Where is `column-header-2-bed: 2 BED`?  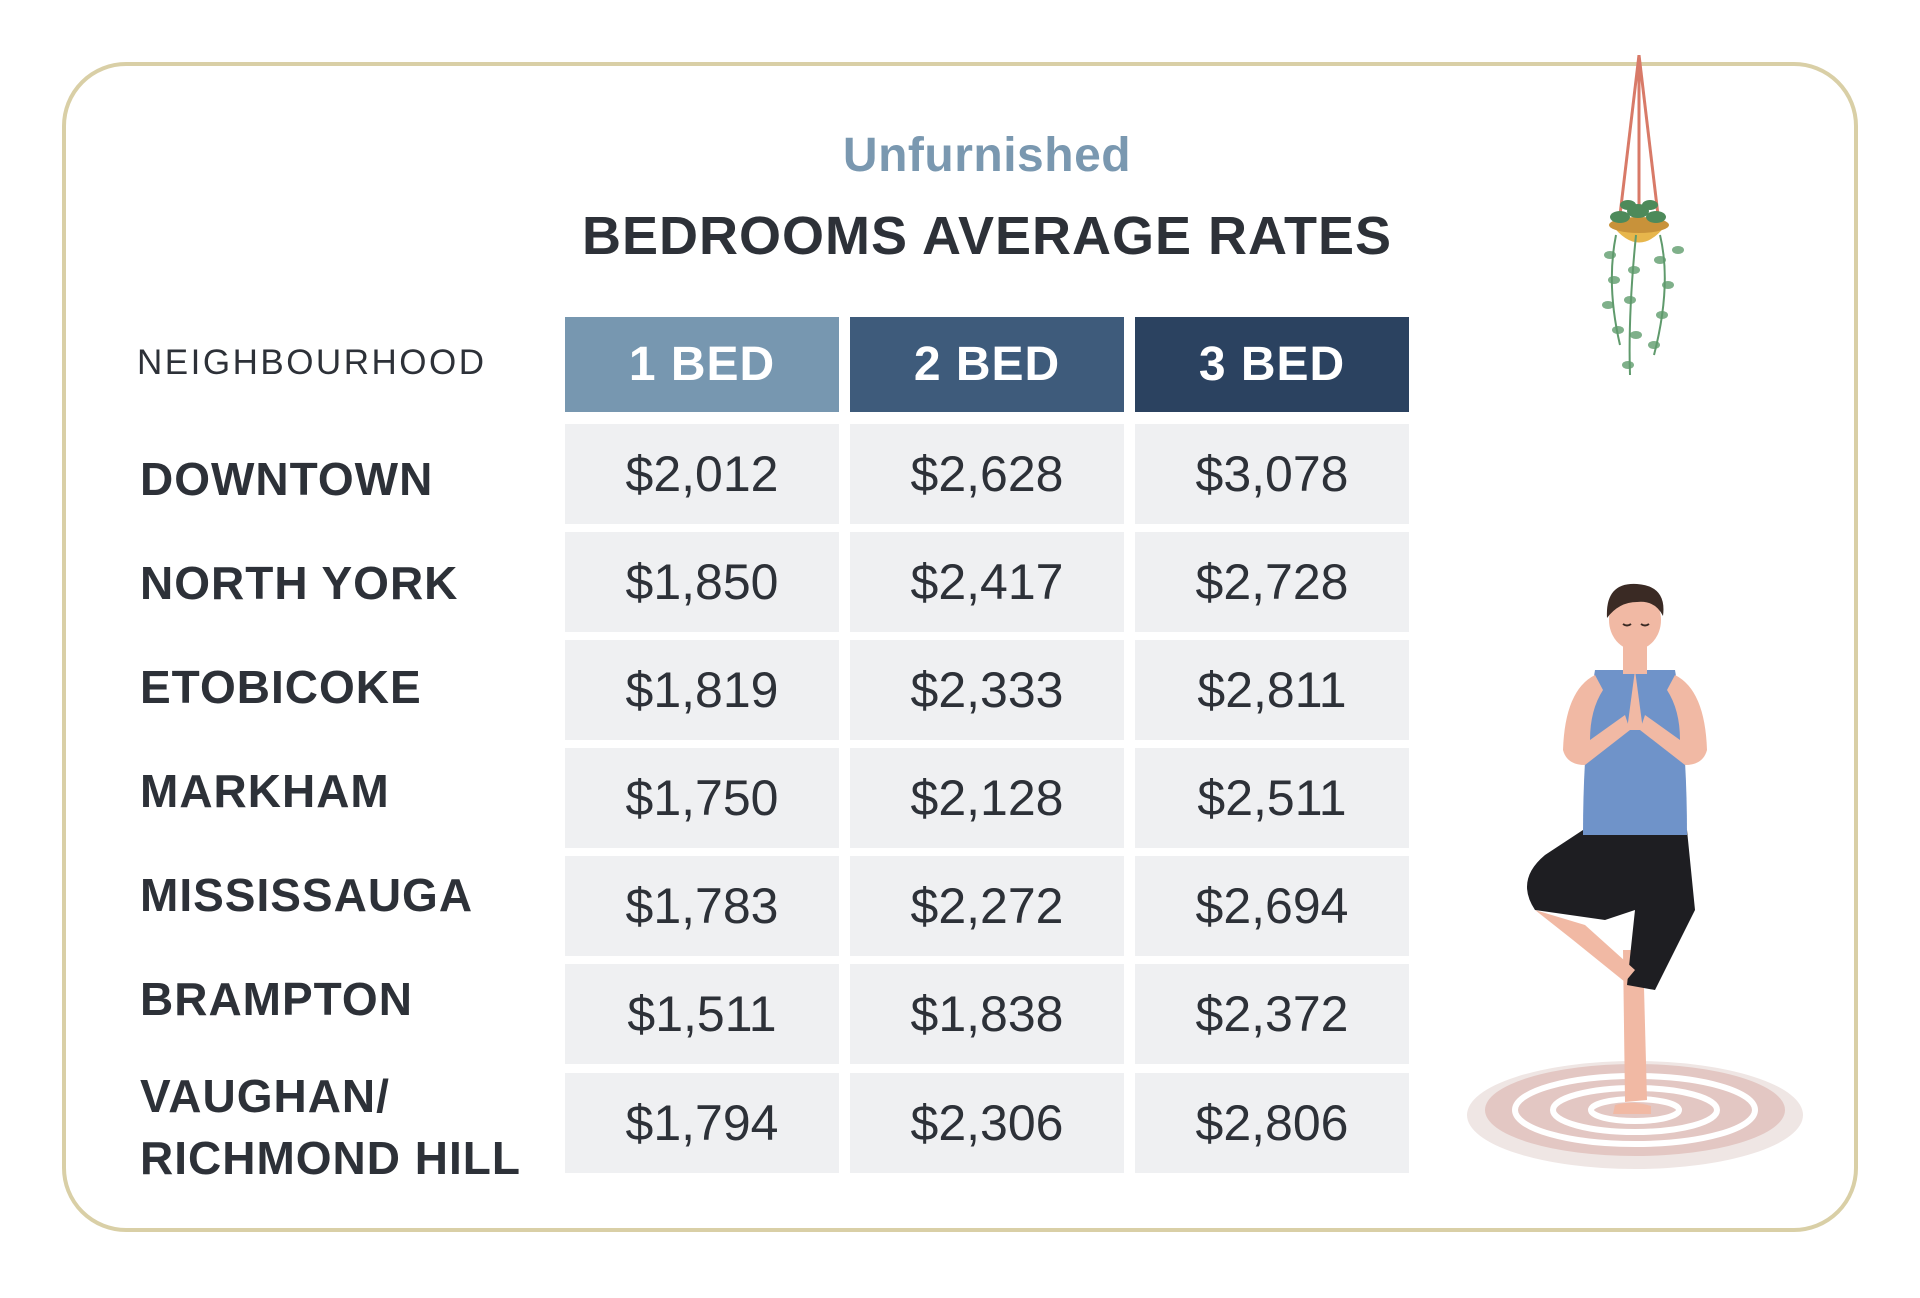 column-header-2-bed: 2 BED is located at coordinates (987, 364).